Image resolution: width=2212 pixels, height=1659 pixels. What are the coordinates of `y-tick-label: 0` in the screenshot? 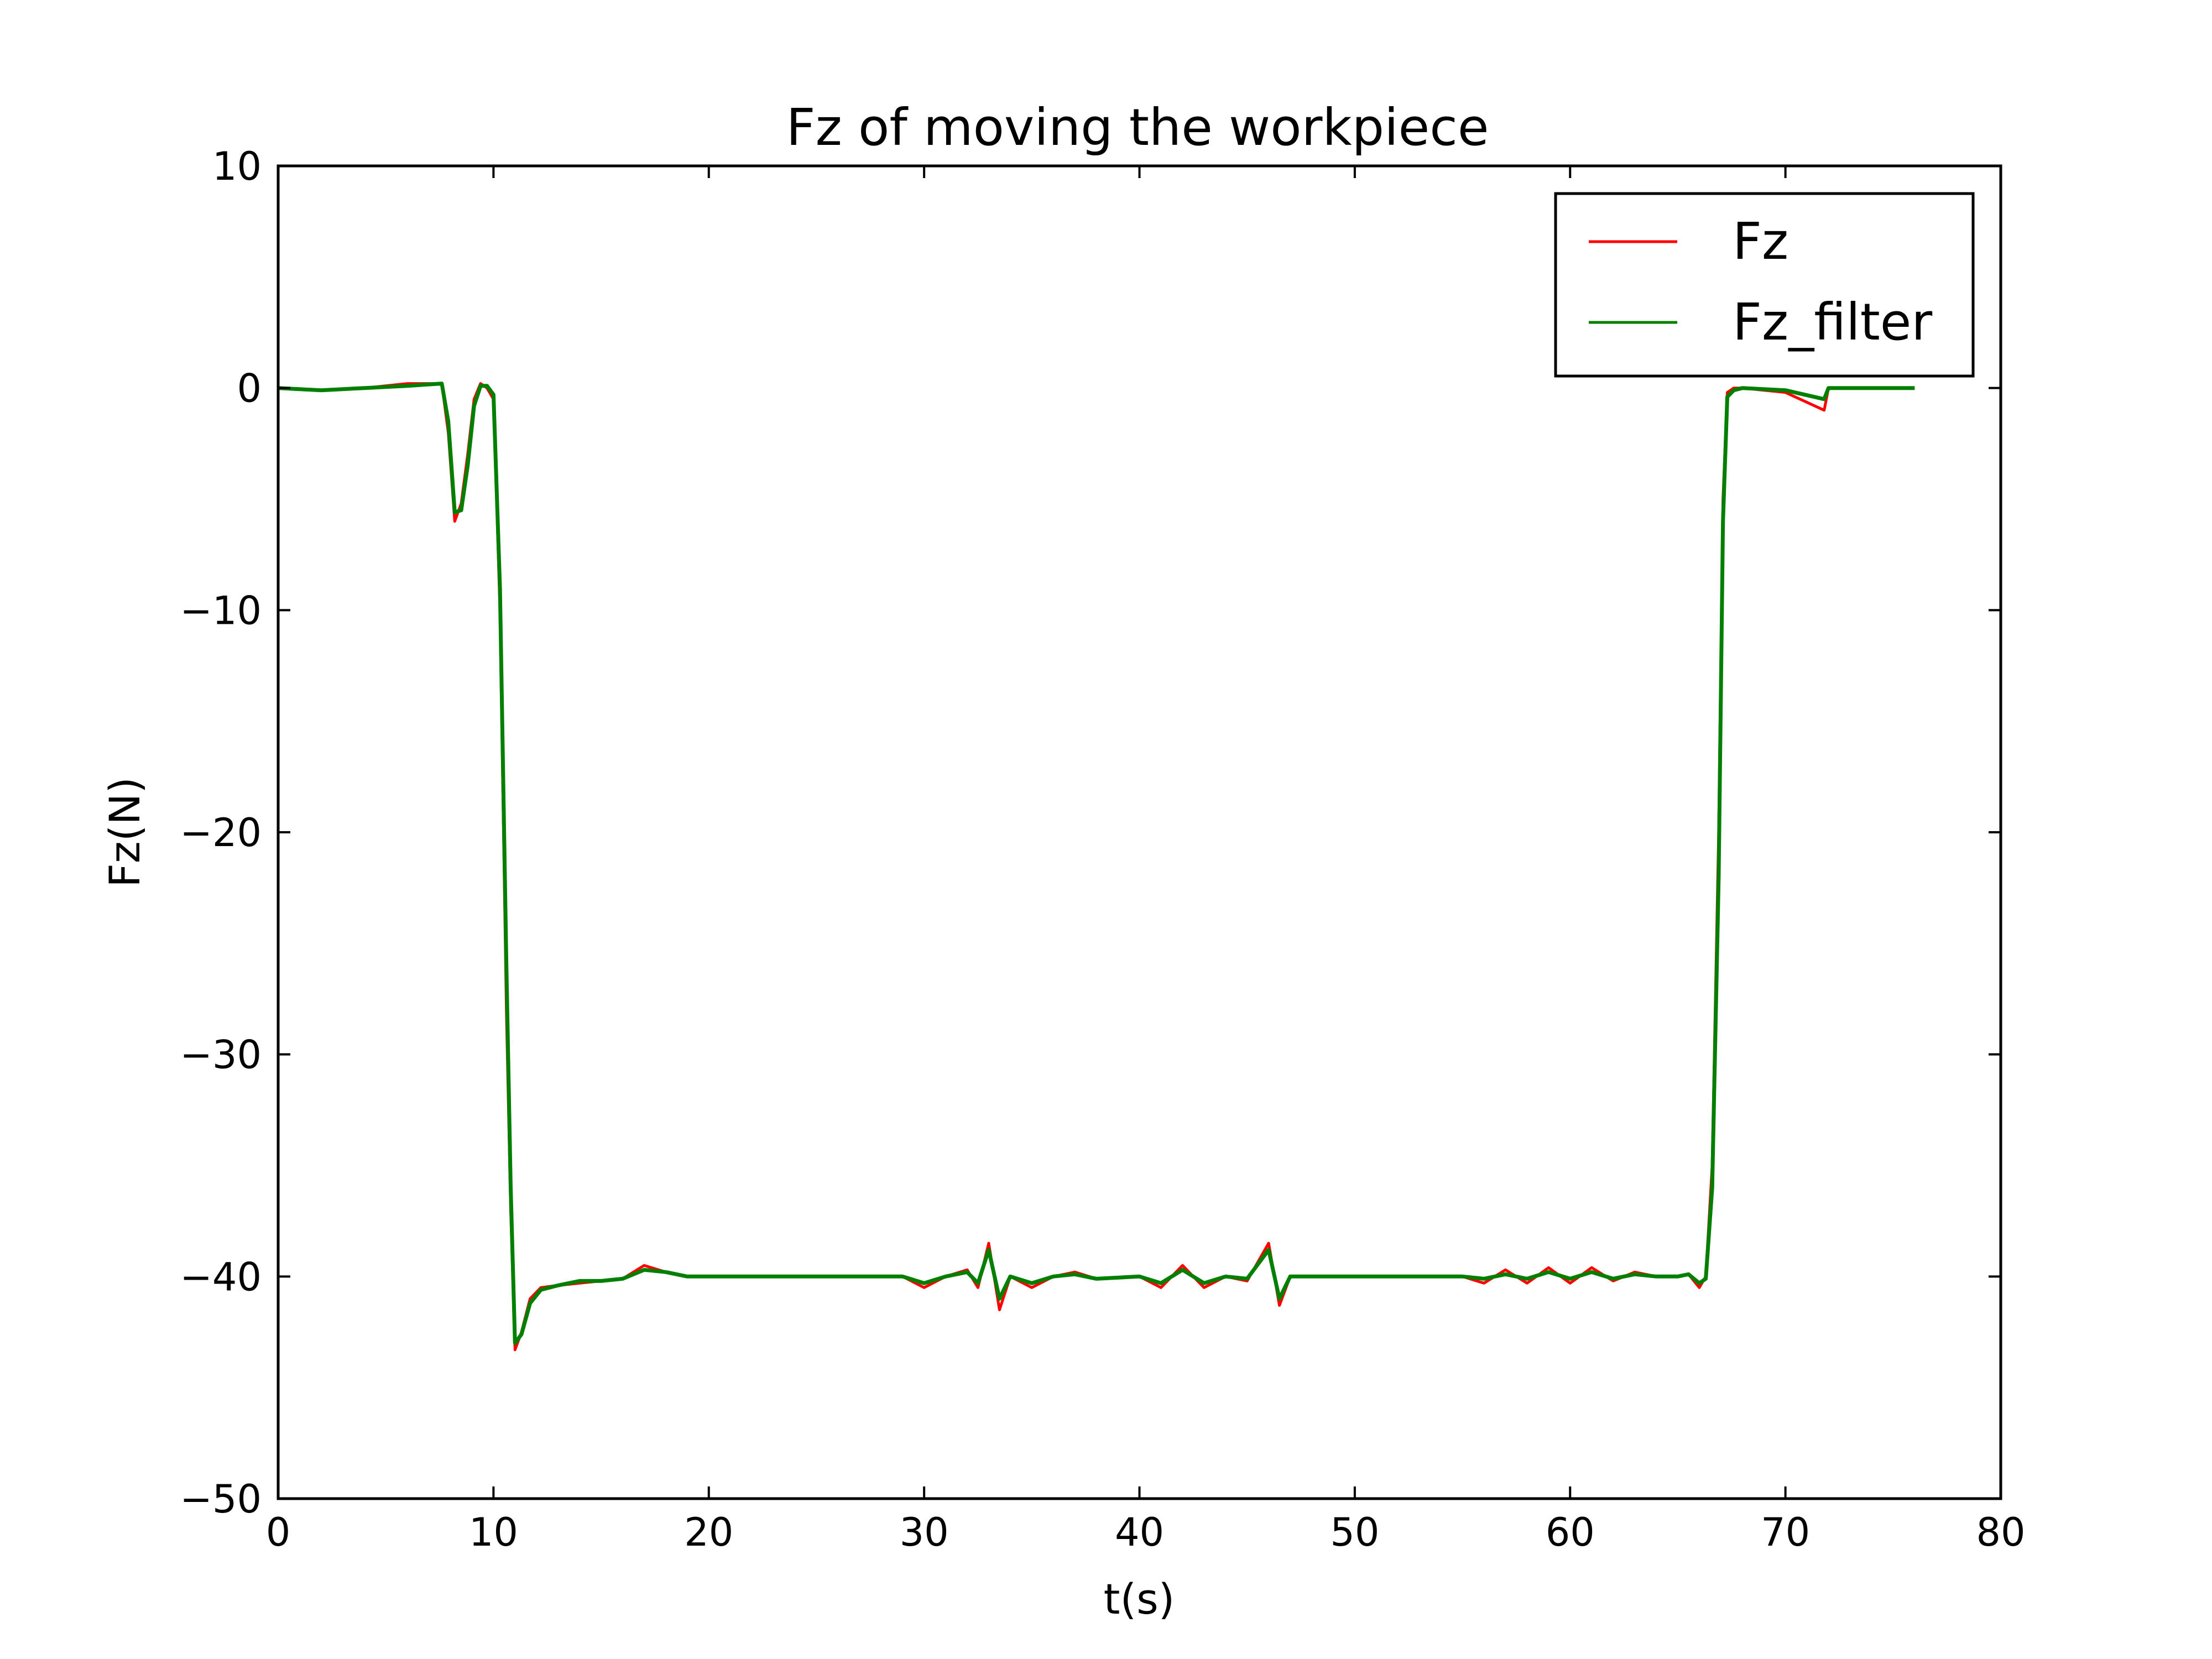 It's located at (250, 389).